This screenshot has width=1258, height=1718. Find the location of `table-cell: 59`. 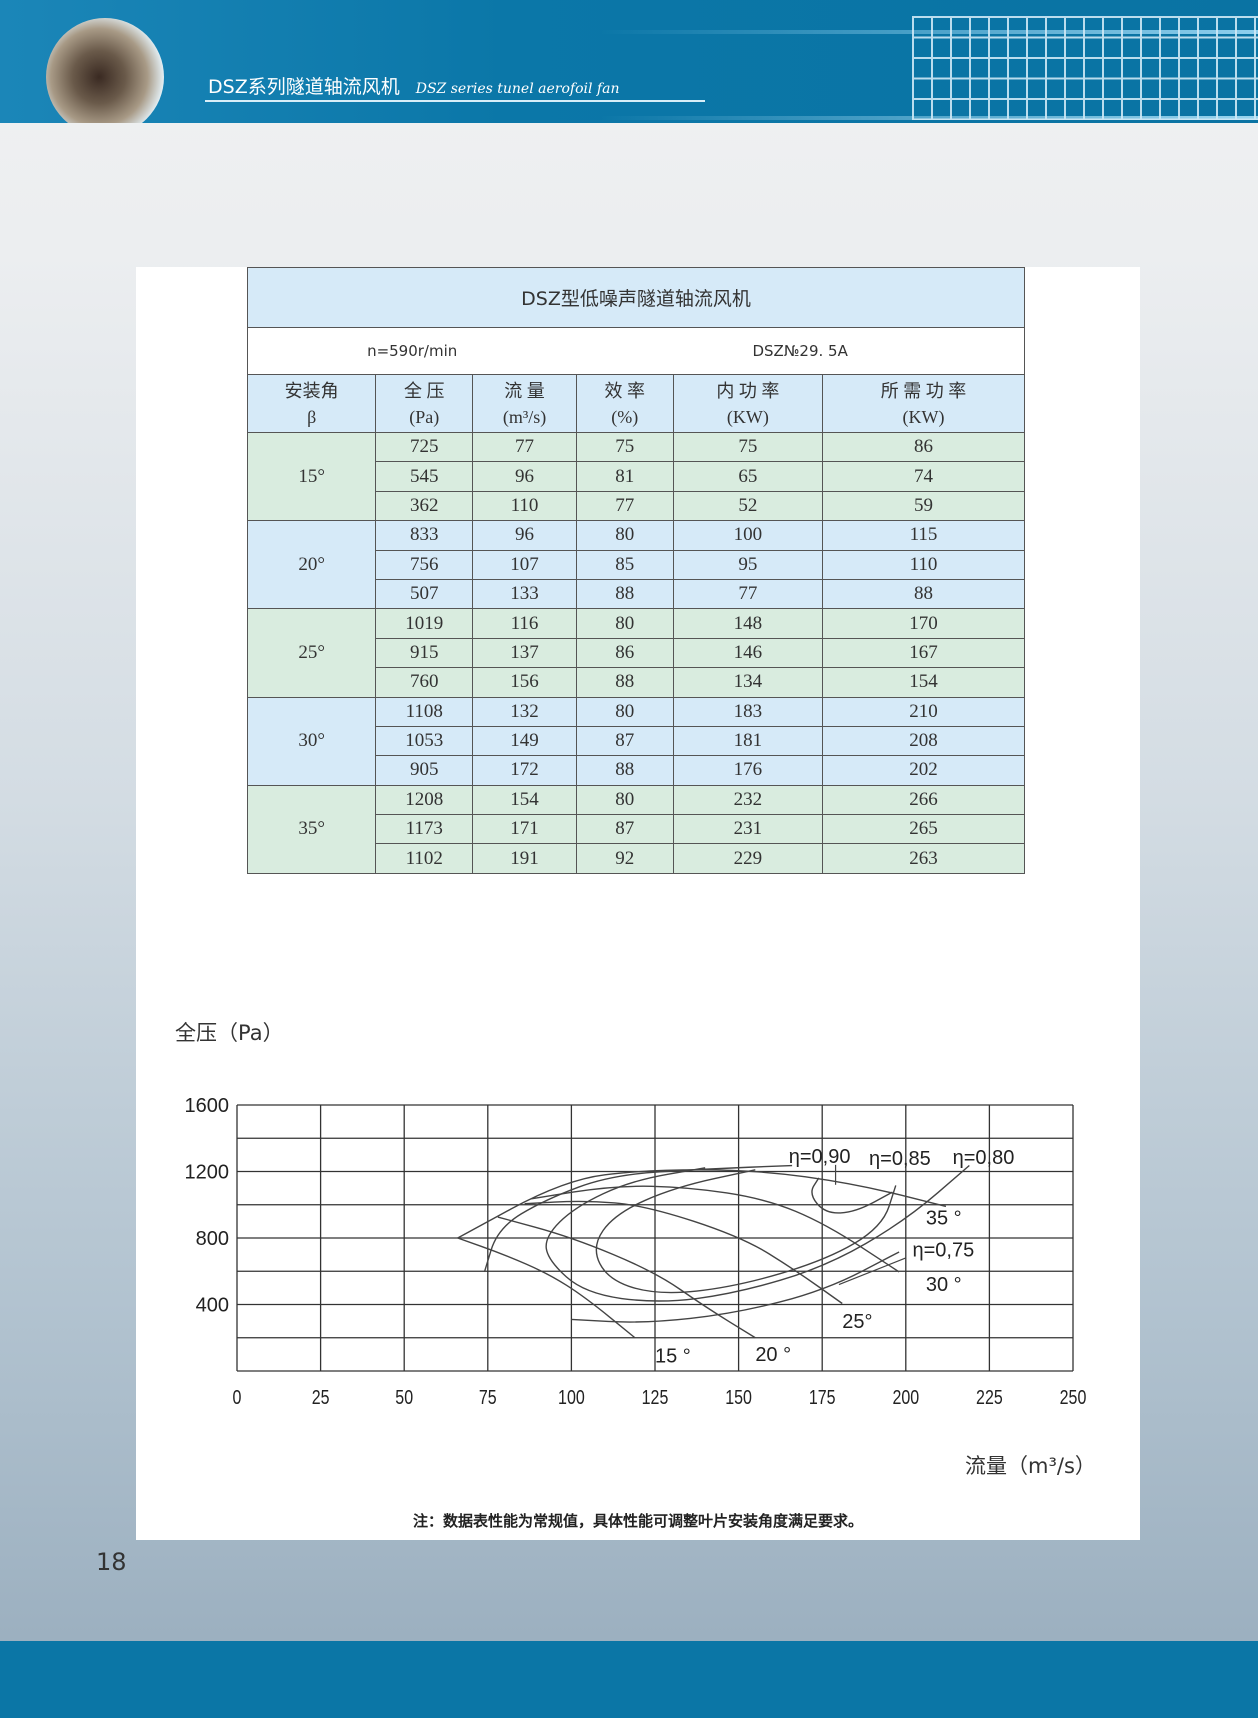

table-cell: 59 is located at coordinates (923, 506).